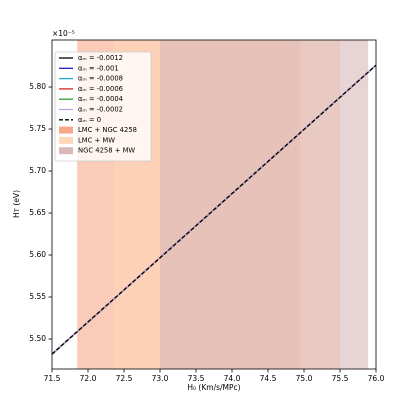  I want to click on legend-label: αₘ = -0.0008, so click(100, 79).